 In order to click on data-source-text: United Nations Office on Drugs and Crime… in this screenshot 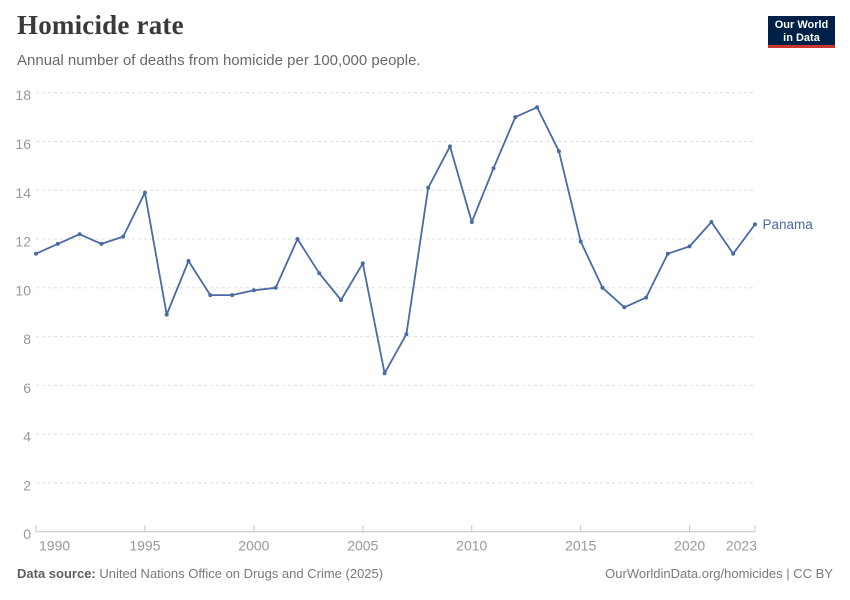, I will do `click(239, 573)`.